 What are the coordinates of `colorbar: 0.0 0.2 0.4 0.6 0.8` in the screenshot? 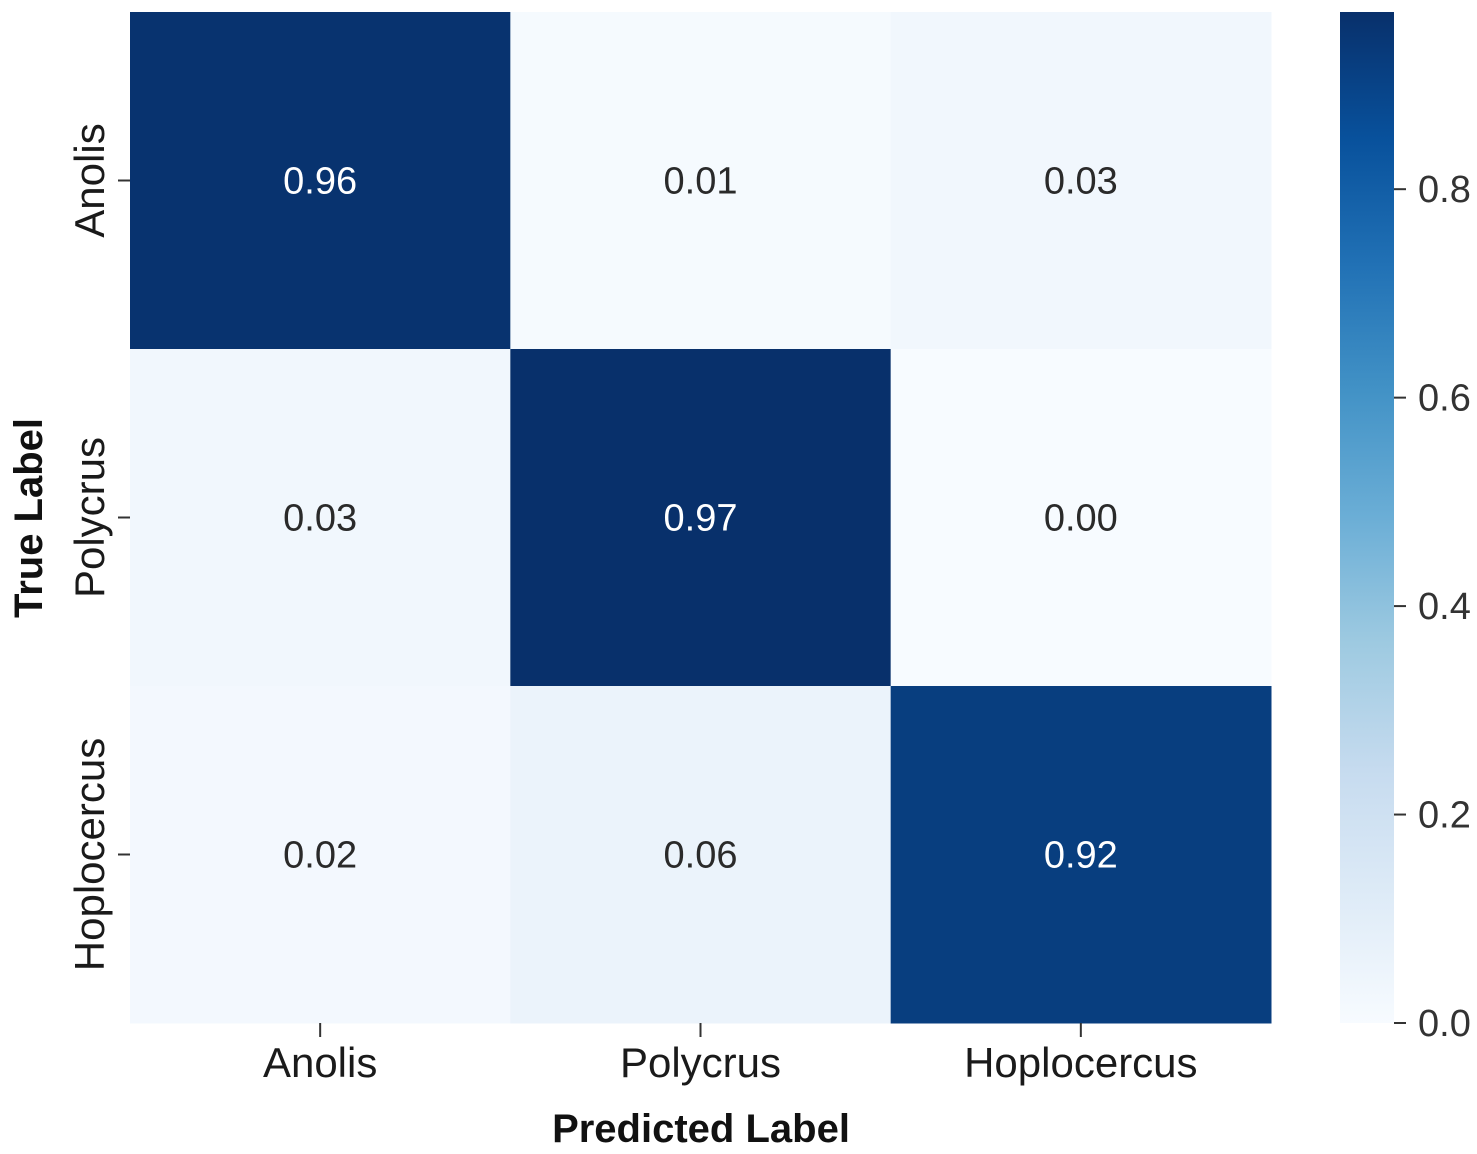 It's located at (1405, 528).